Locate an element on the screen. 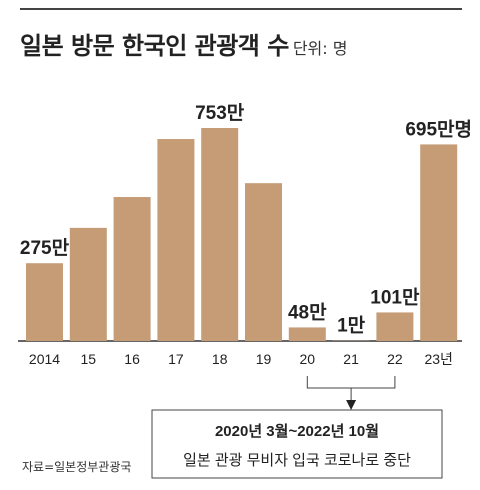 This screenshot has width=480, height=490. unit-label: 단위: 명 is located at coordinates (320, 48).